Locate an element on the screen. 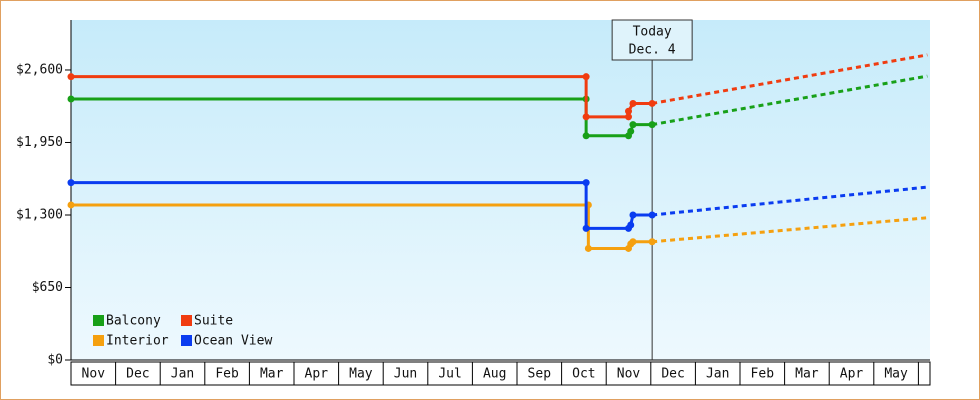 This screenshot has width=980, height=400. x-axis-band is located at coordinates (500, 373).